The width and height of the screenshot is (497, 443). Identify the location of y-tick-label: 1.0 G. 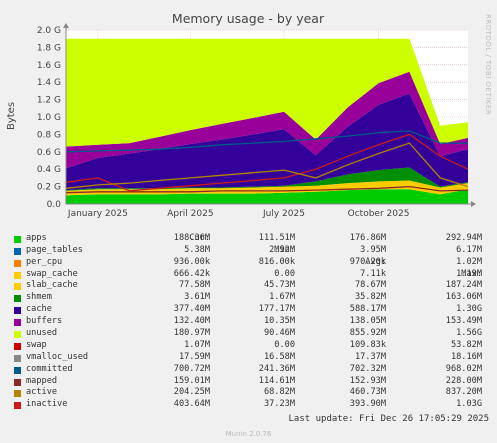
(49, 118).